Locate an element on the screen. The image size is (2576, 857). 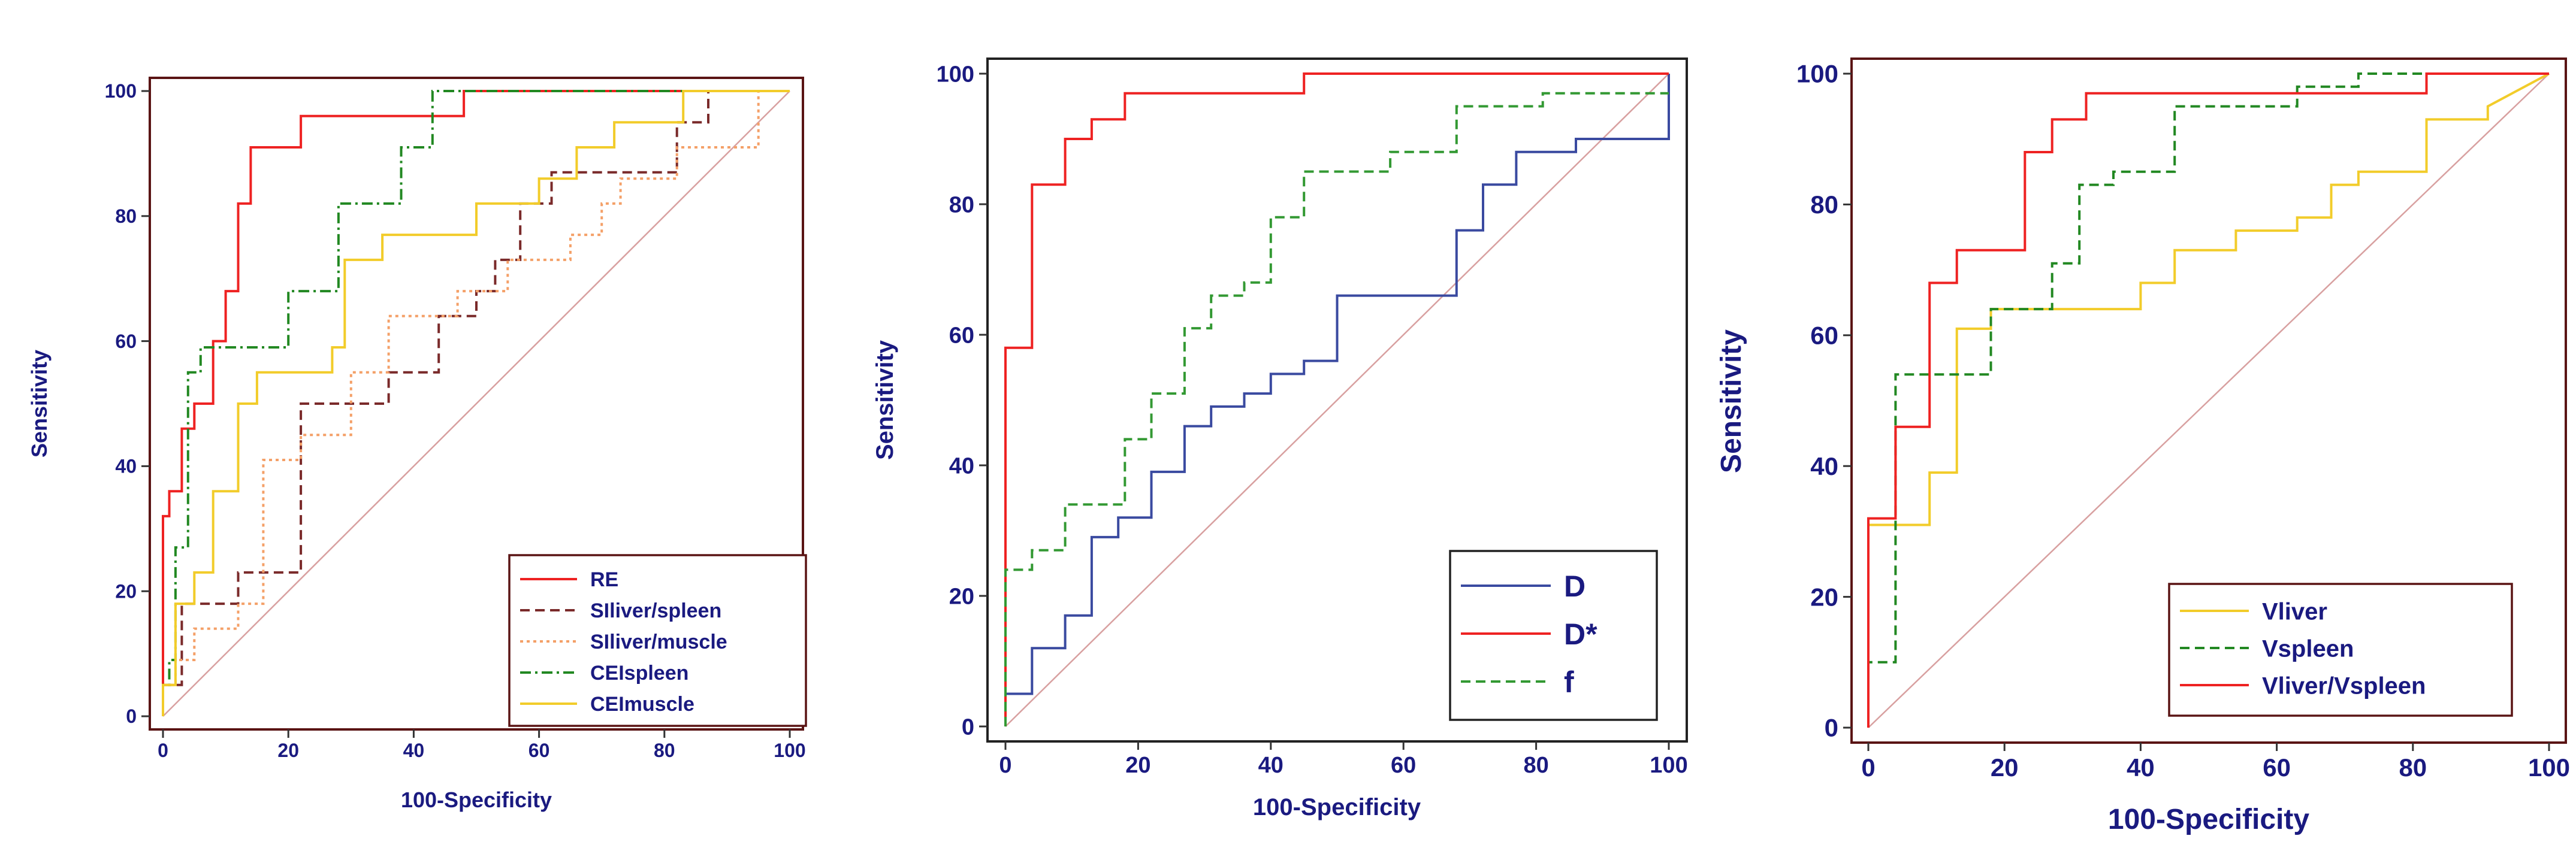
legend-label: Vliver/Vspleen is located at coordinates (2344, 686).